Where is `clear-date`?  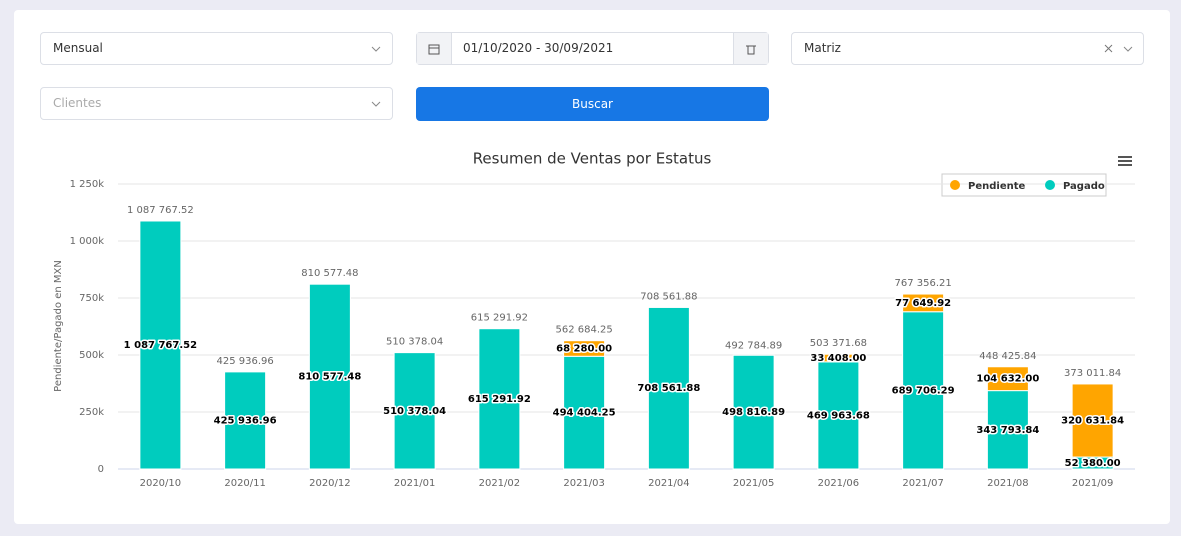
clear-date is located at coordinates (750, 48).